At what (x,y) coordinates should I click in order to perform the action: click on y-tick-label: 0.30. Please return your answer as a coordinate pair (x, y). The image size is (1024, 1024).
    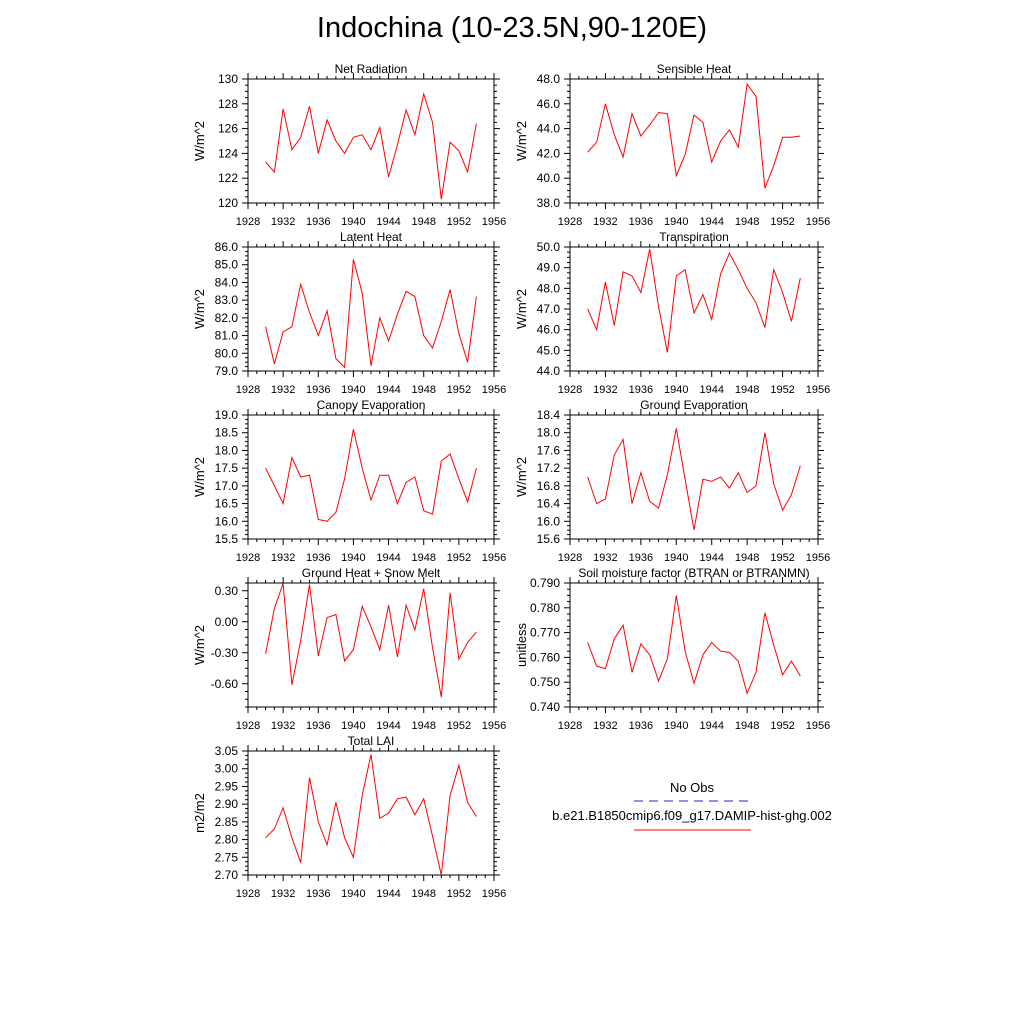
    Looking at the image, I should click on (227, 591).